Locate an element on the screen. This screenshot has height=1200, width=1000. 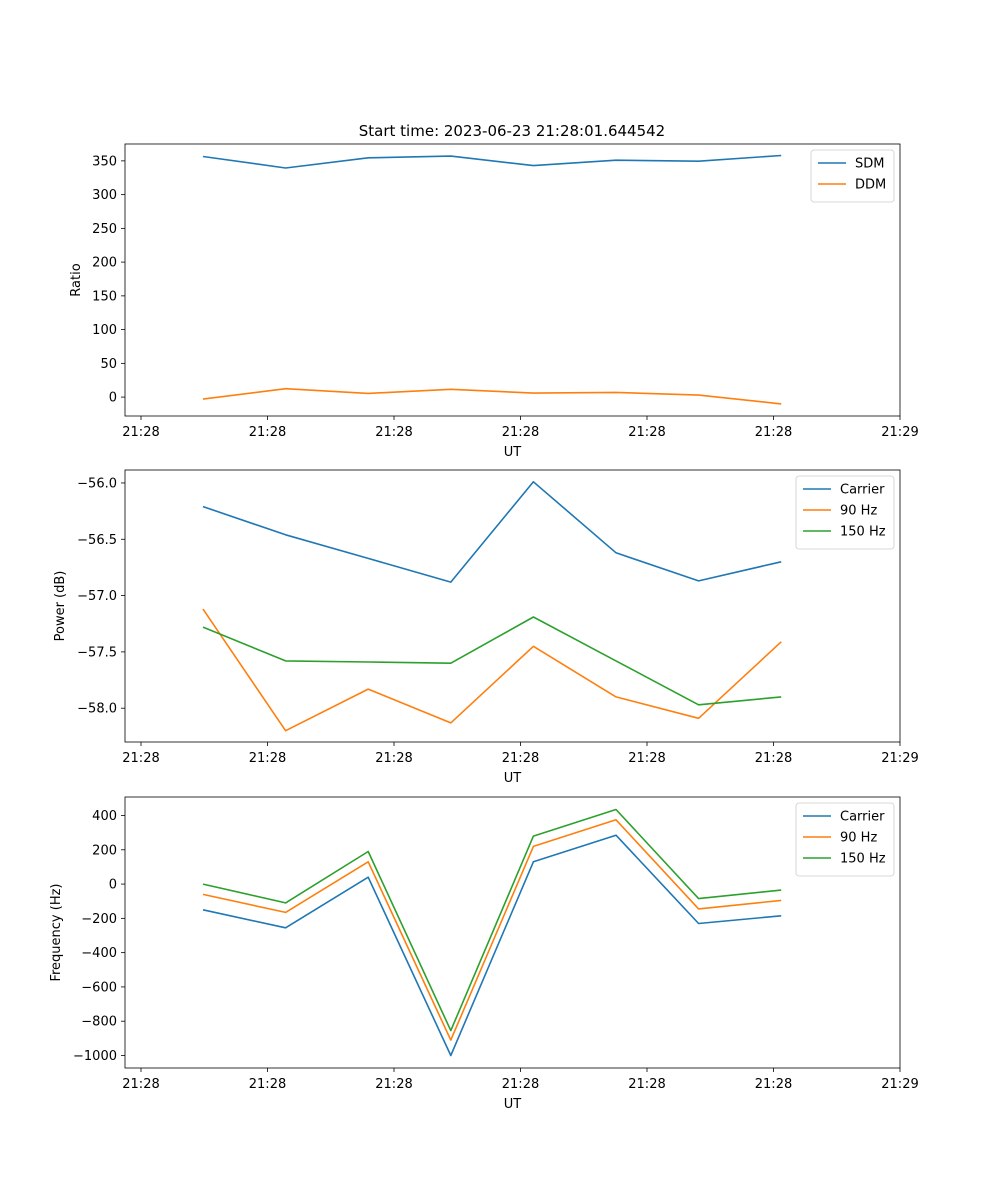
y-tick-label: −200 is located at coordinates (99, 919).